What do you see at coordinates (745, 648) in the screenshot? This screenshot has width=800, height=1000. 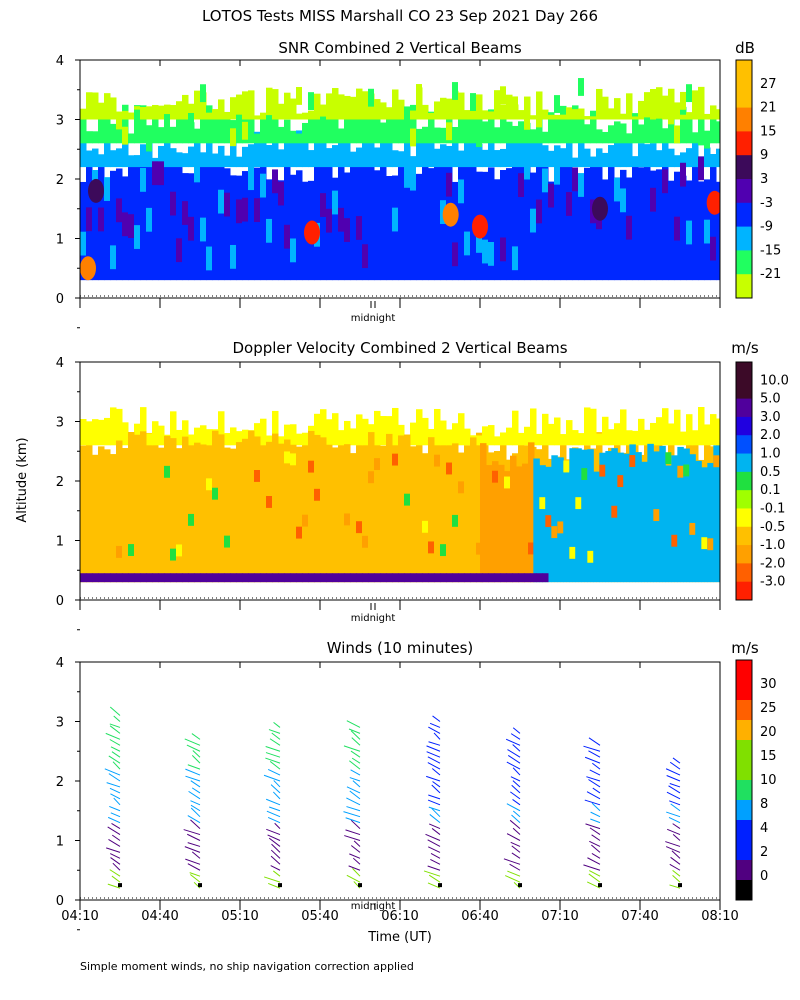 I see `winds-units-label: m/s` at bounding box center [745, 648].